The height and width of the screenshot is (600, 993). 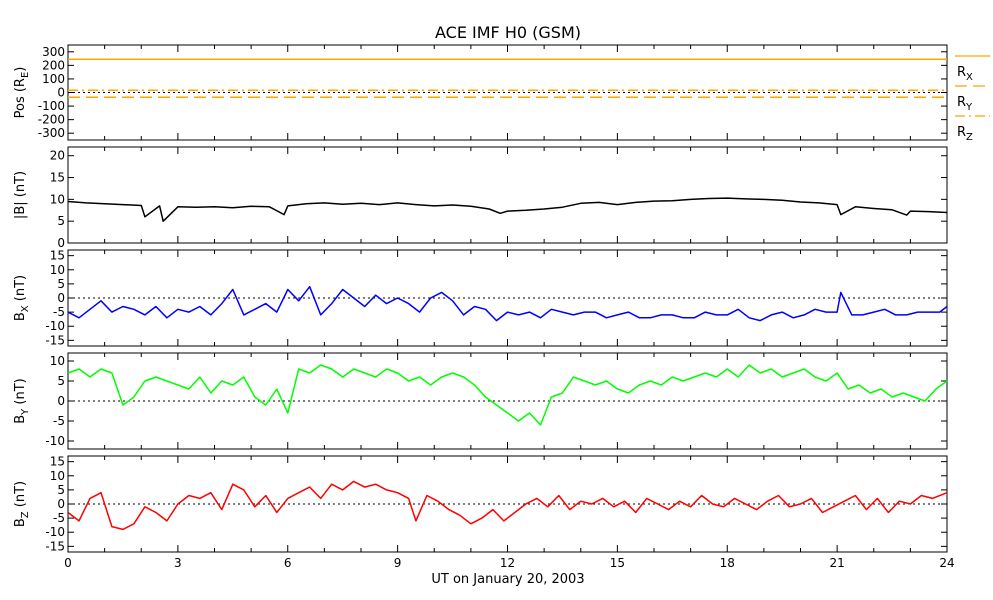 I want to click on y-tick-label: -200, so click(x=51, y=120).